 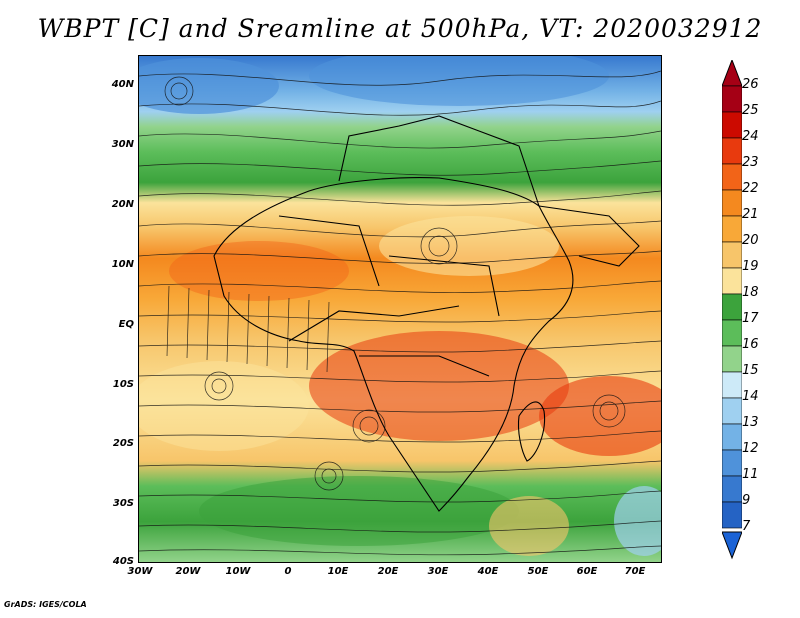 What do you see at coordinates (750, 84) in the screenshot?
I see `colorbar-label-26: 26` at bounding box center [750, 84].